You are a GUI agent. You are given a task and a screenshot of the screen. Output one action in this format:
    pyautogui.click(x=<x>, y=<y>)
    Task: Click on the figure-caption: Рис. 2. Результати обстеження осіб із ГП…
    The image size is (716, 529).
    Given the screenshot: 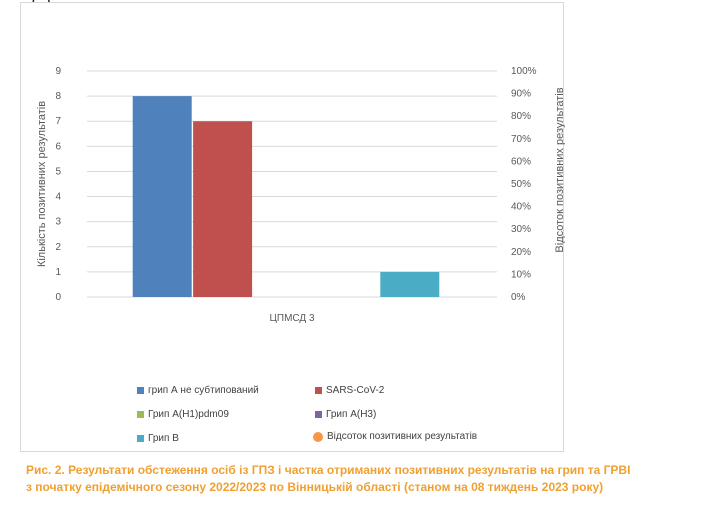 What is the action you would take?
    pyautogui.click(x=366, y=479)
    